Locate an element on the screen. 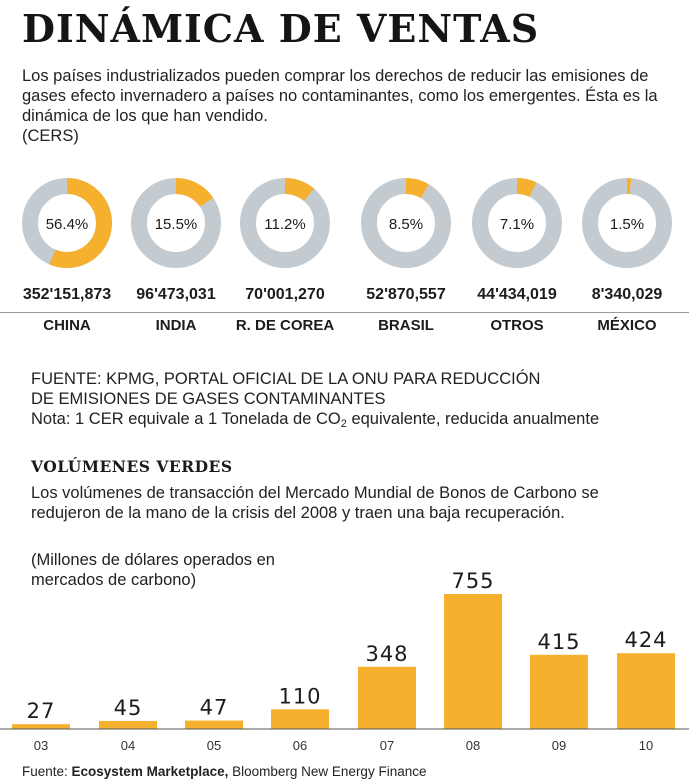 The width and height of the screenshot is (689, 784). donut-6: 1.5% 8'340,029 MÉXICO is located at coordinates (627, 256).